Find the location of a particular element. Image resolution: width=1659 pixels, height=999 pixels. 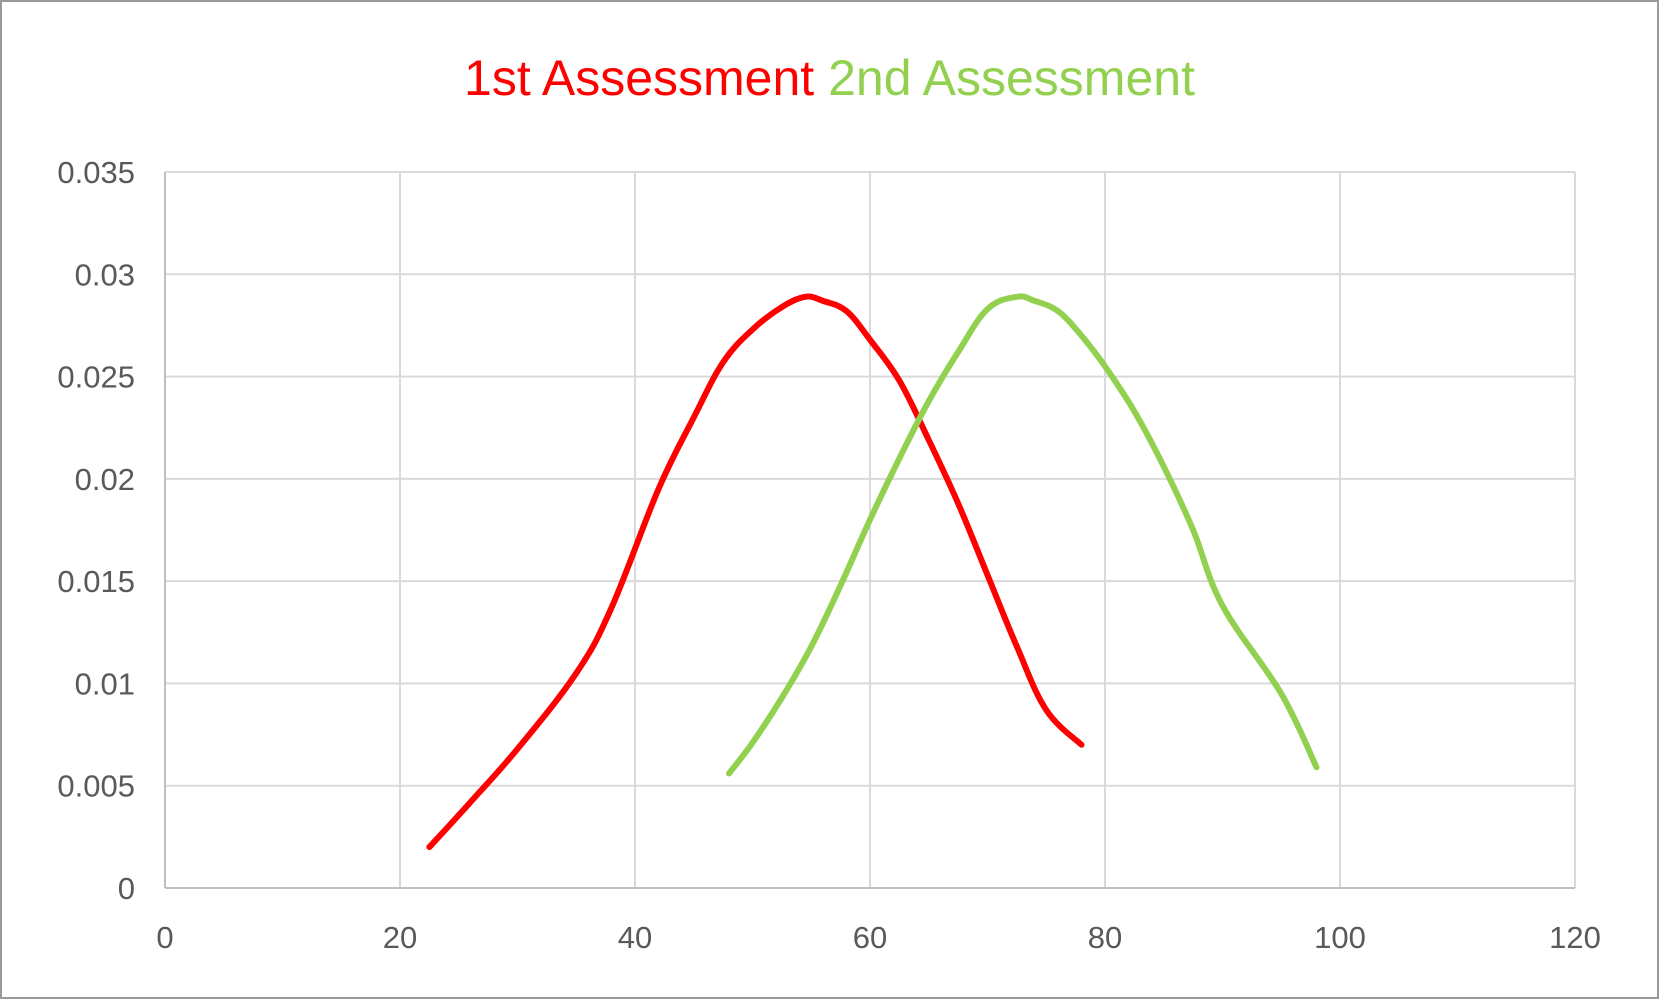

x-tick-label: 80 is located at coordinates (1105, 937).